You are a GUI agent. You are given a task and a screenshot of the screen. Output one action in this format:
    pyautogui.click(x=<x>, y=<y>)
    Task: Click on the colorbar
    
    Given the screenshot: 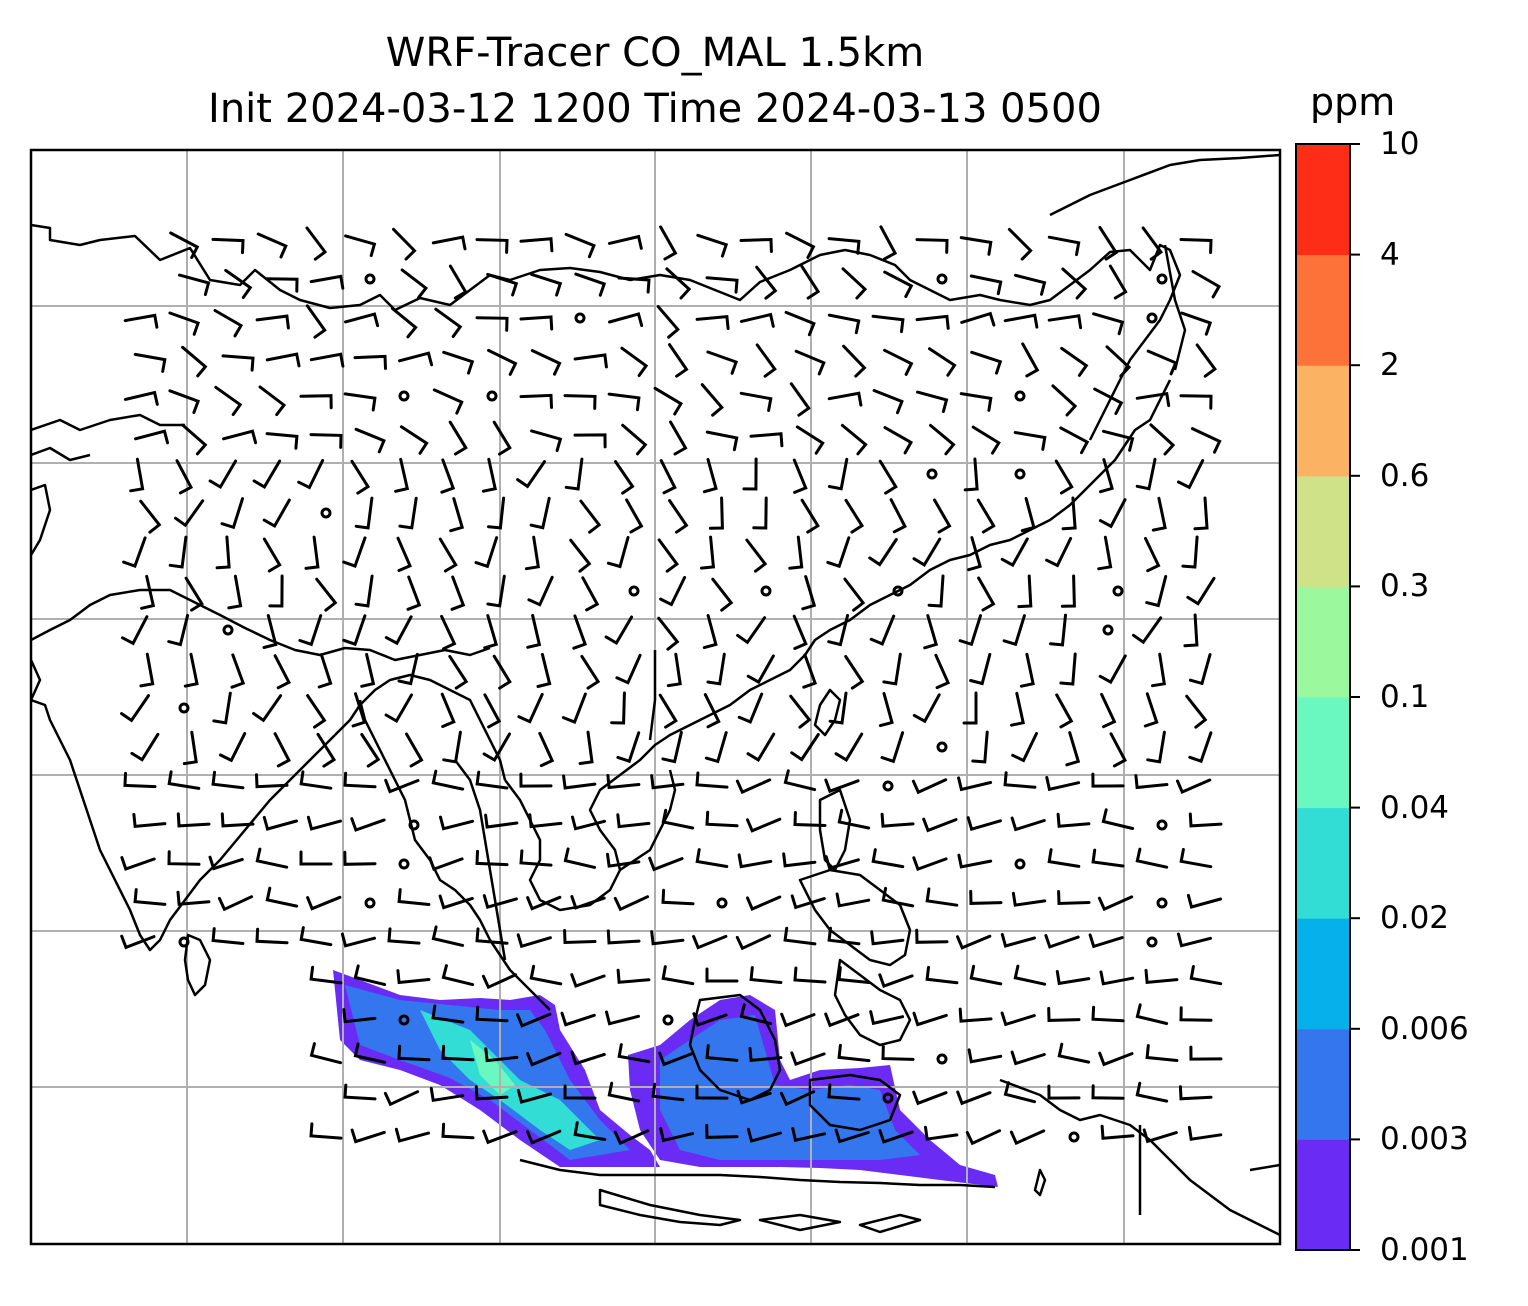 What is the action you would take?
    pyautogui.click(x=1327, y=697)
    